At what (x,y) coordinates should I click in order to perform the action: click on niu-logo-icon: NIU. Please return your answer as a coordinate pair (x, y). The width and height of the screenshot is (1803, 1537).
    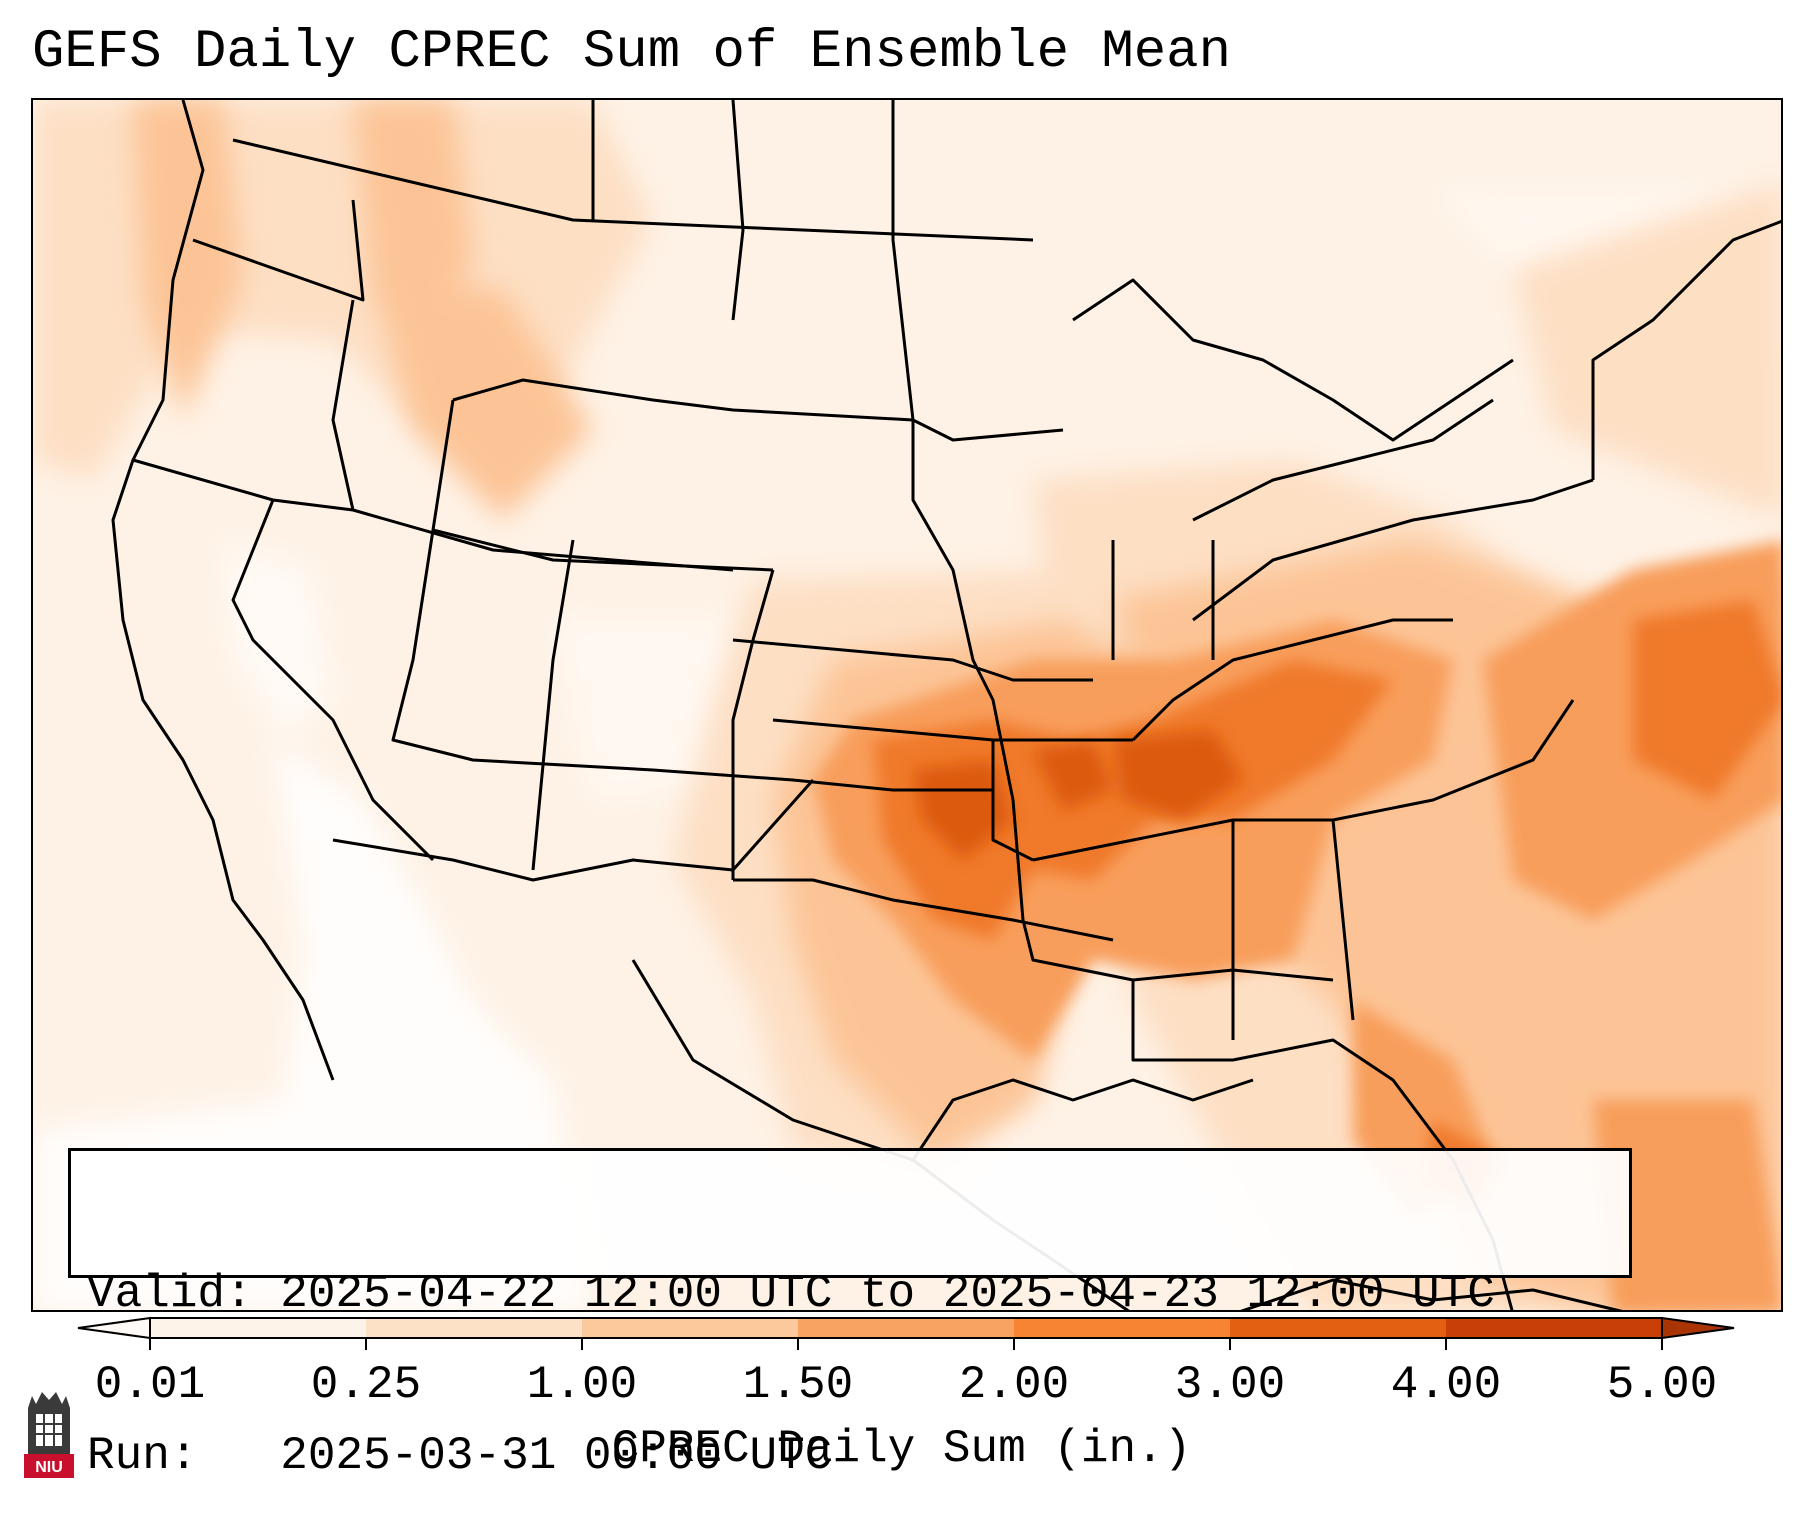
    Looking at the image, I should click on (49, 1435).